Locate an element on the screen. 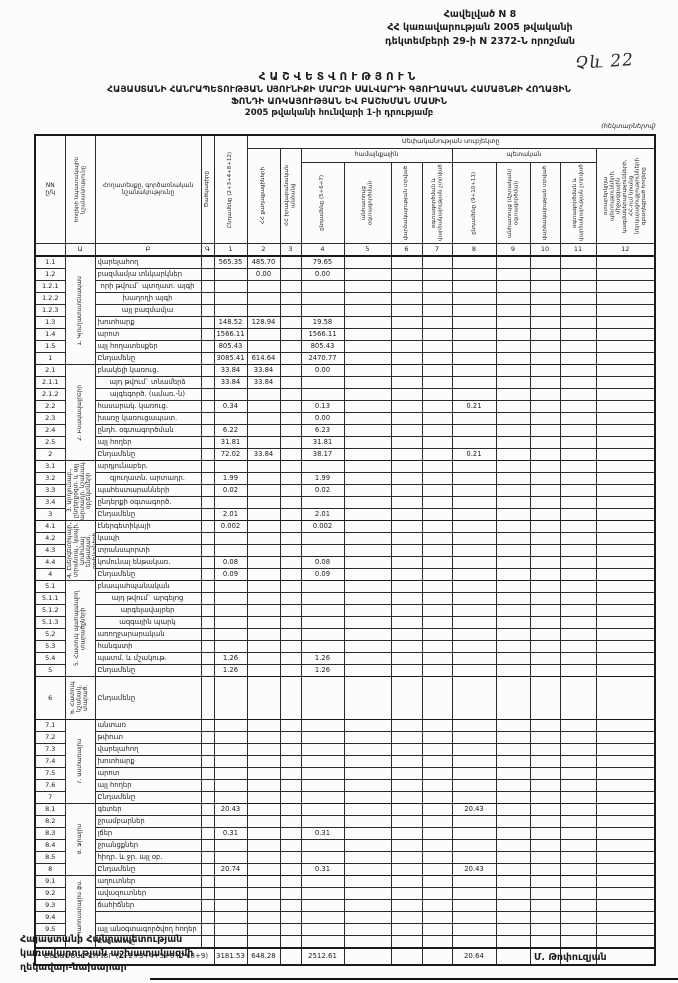  table-row: 8.5 հիդր. և ջր. այլ օբ. is located at coordinates (345, 857).